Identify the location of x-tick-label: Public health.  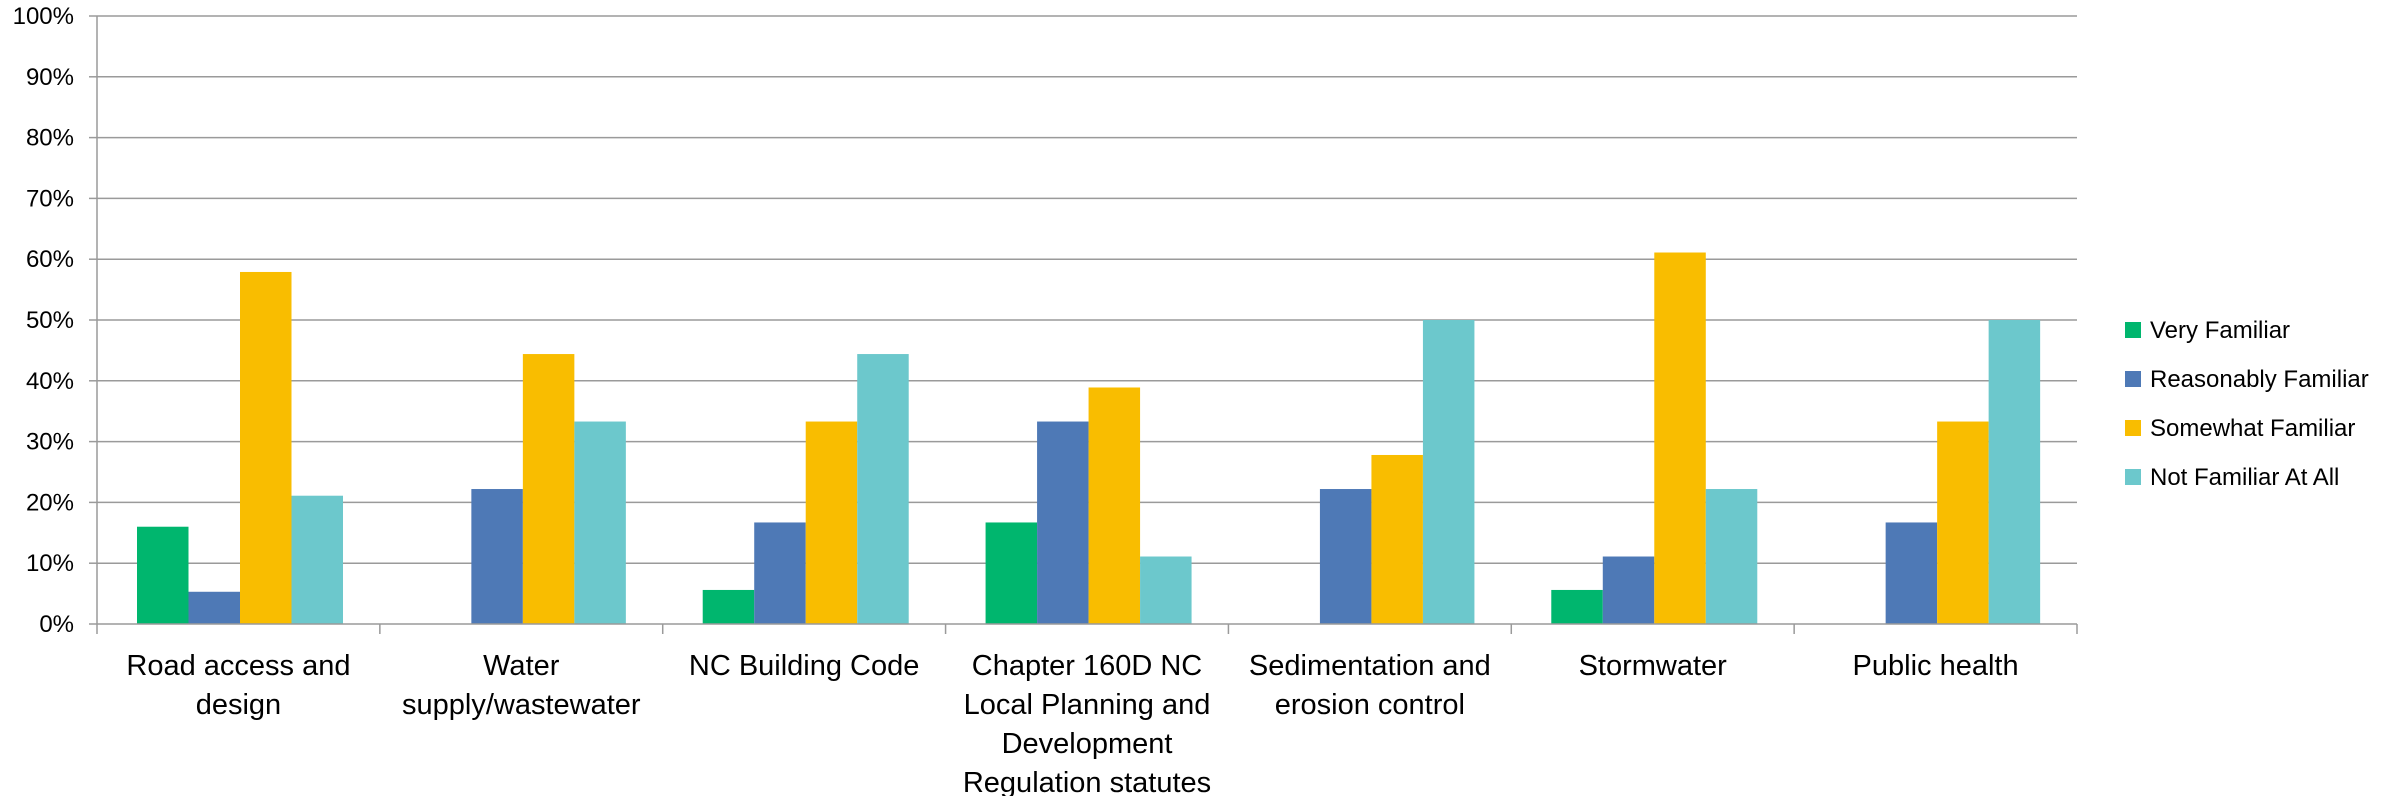
(1936, 666).